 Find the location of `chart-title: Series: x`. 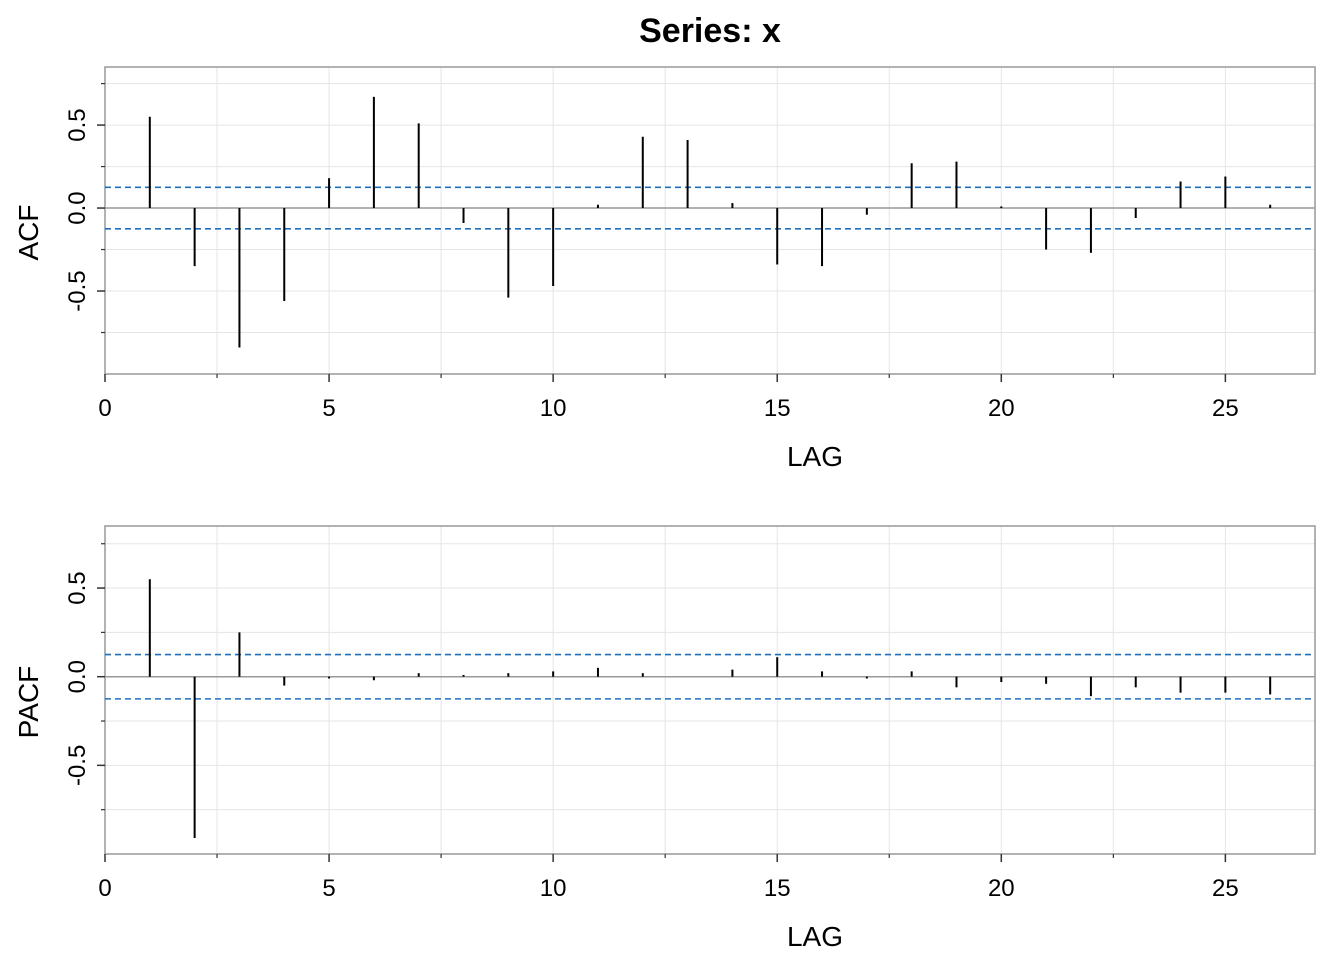

chart-title: Series: x is located at coordinates (710, 31).